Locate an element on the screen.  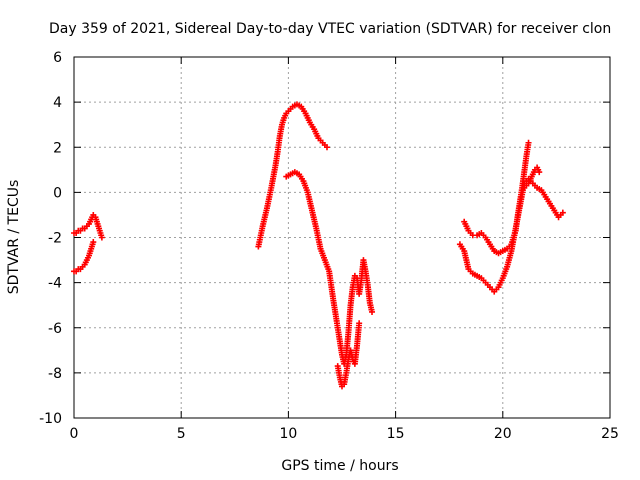
y-tick-label: -10 is located at coordinates (50, 419).